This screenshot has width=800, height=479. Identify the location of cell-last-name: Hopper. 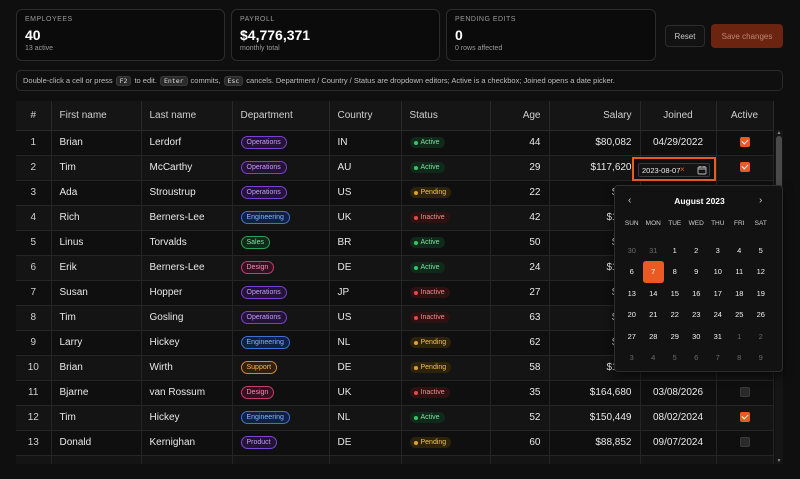
(187, 293).